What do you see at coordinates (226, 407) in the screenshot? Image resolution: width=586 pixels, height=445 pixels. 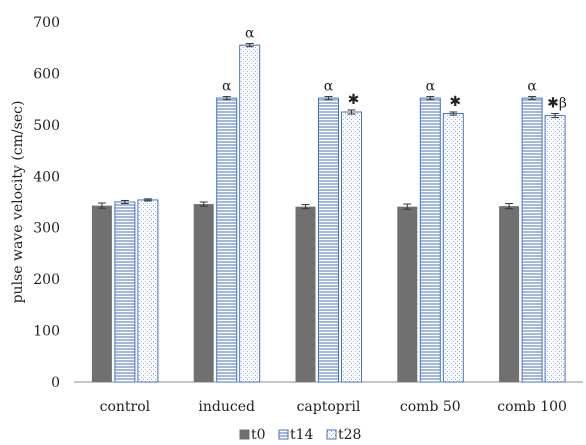 I see `x-tick-label: induced` at bounding box center [226, 407].